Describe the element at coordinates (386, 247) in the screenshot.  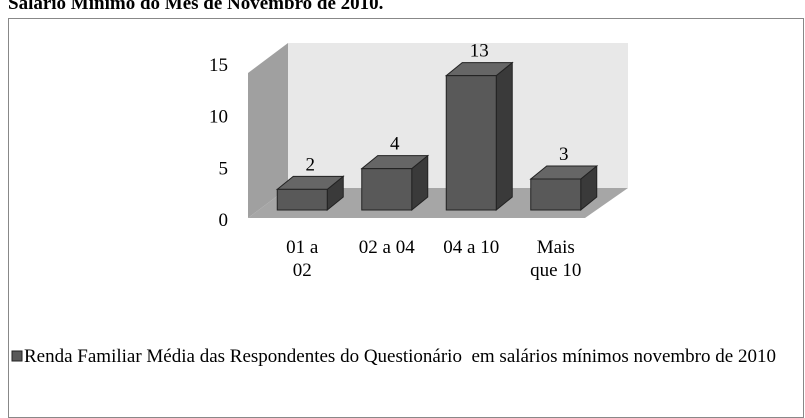
I see `x-tick-label: 02 a 04` at that location.